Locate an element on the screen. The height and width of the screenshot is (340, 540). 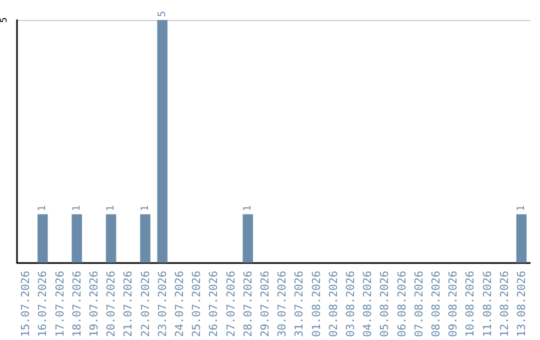
x-tick-label: 06.08.2026 is located at coordinates (401, 304).